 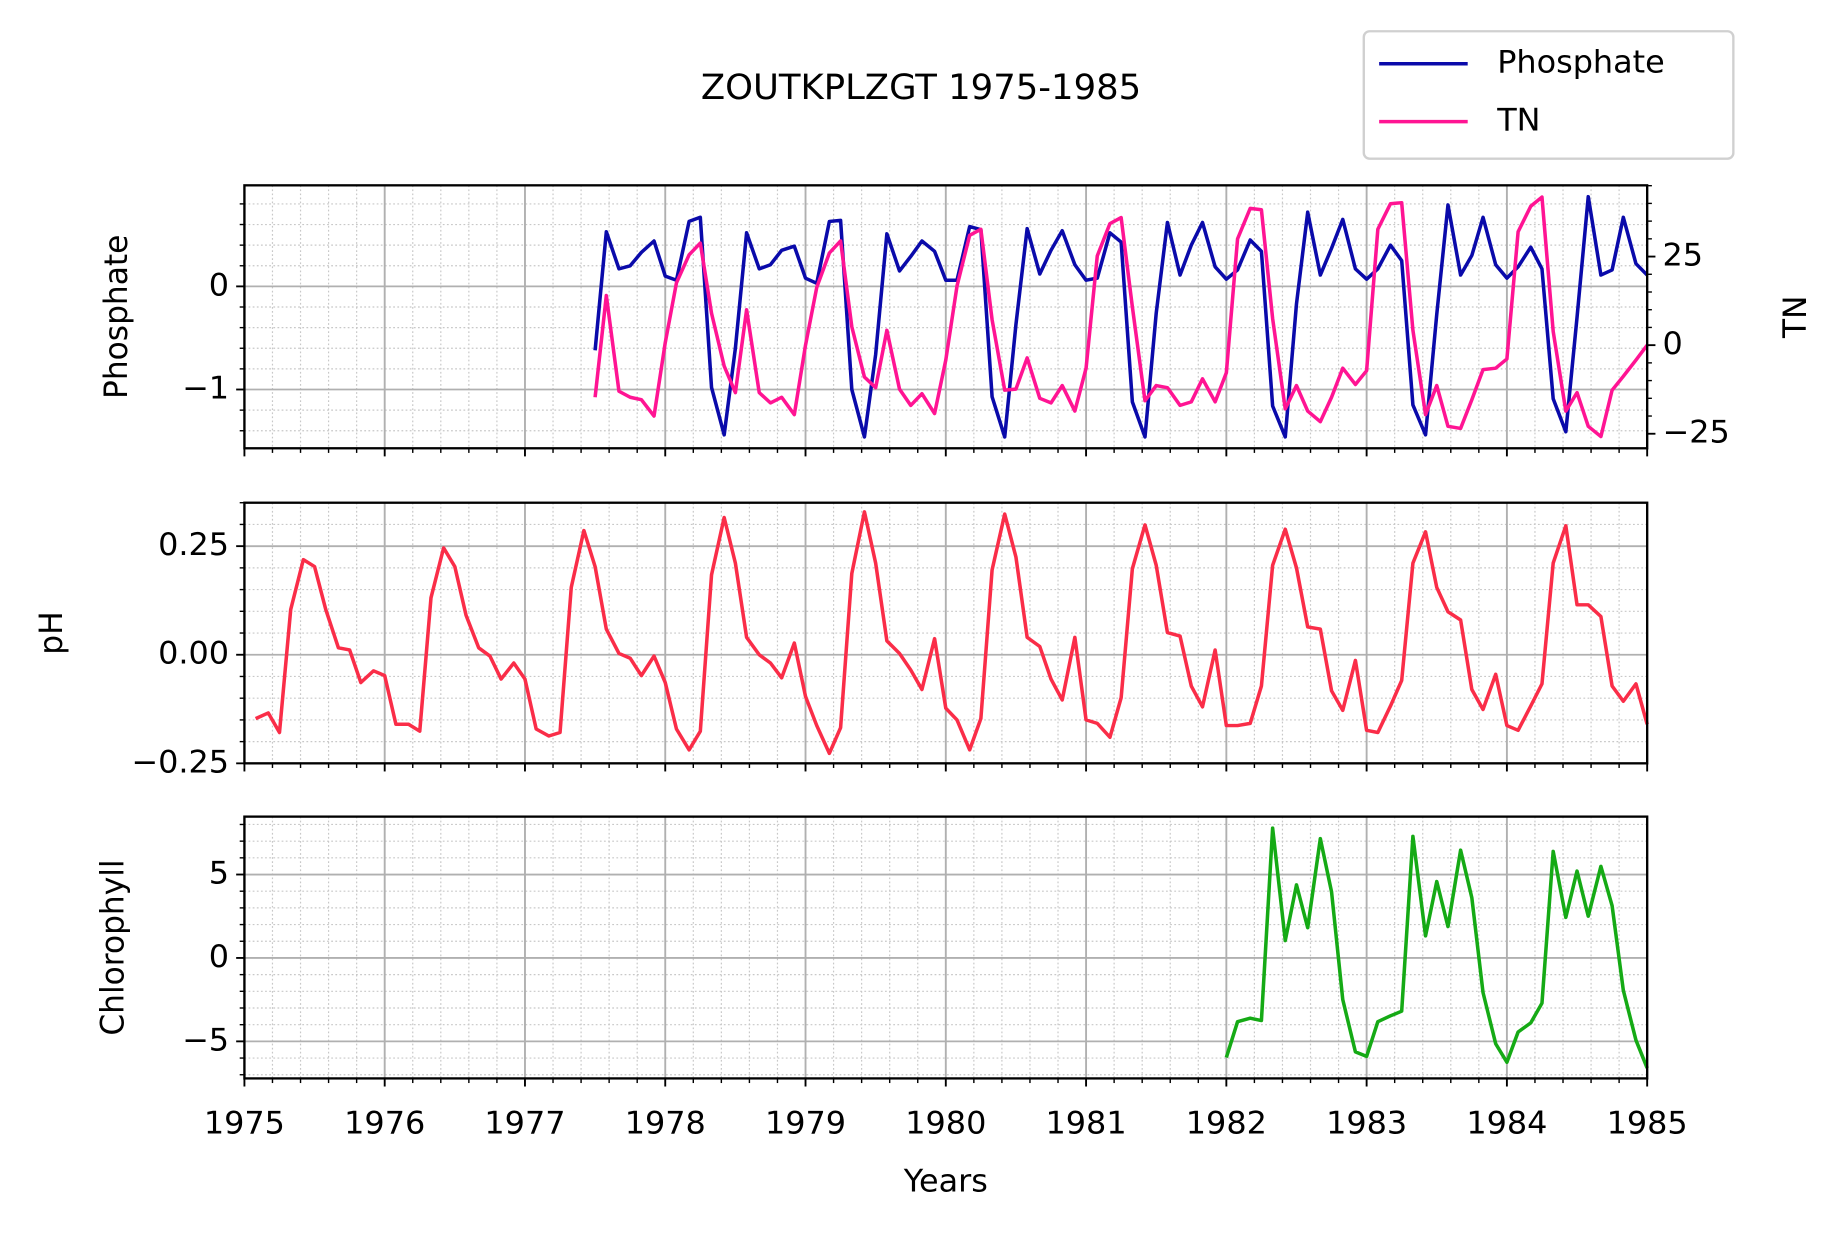 What do you see at coordinates (921, 87) in the screenshot?
I see `chart-title: ZOUTKPLZGT 1975-1985` at bounding box center [921, 87].